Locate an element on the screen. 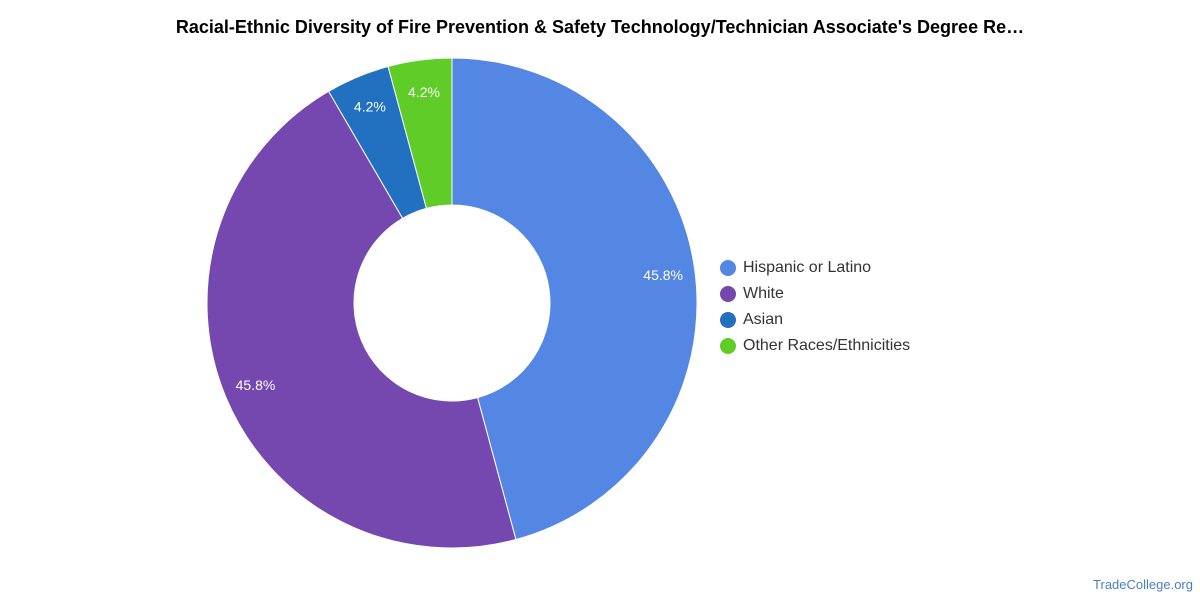 The height and width of the screenshot is (600, 1200). legend-item-hispanic-or-latino: Hispanic or Latino is located at coordinates (815, 268).